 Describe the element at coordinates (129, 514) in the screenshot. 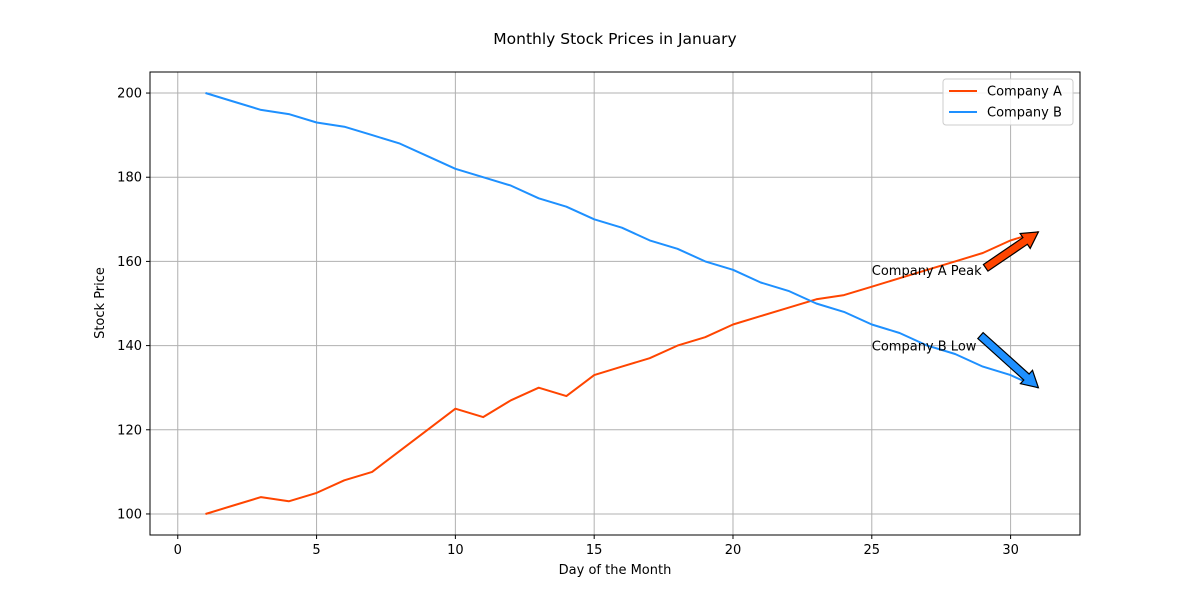

I see `y-tick-label: 100` at that location.